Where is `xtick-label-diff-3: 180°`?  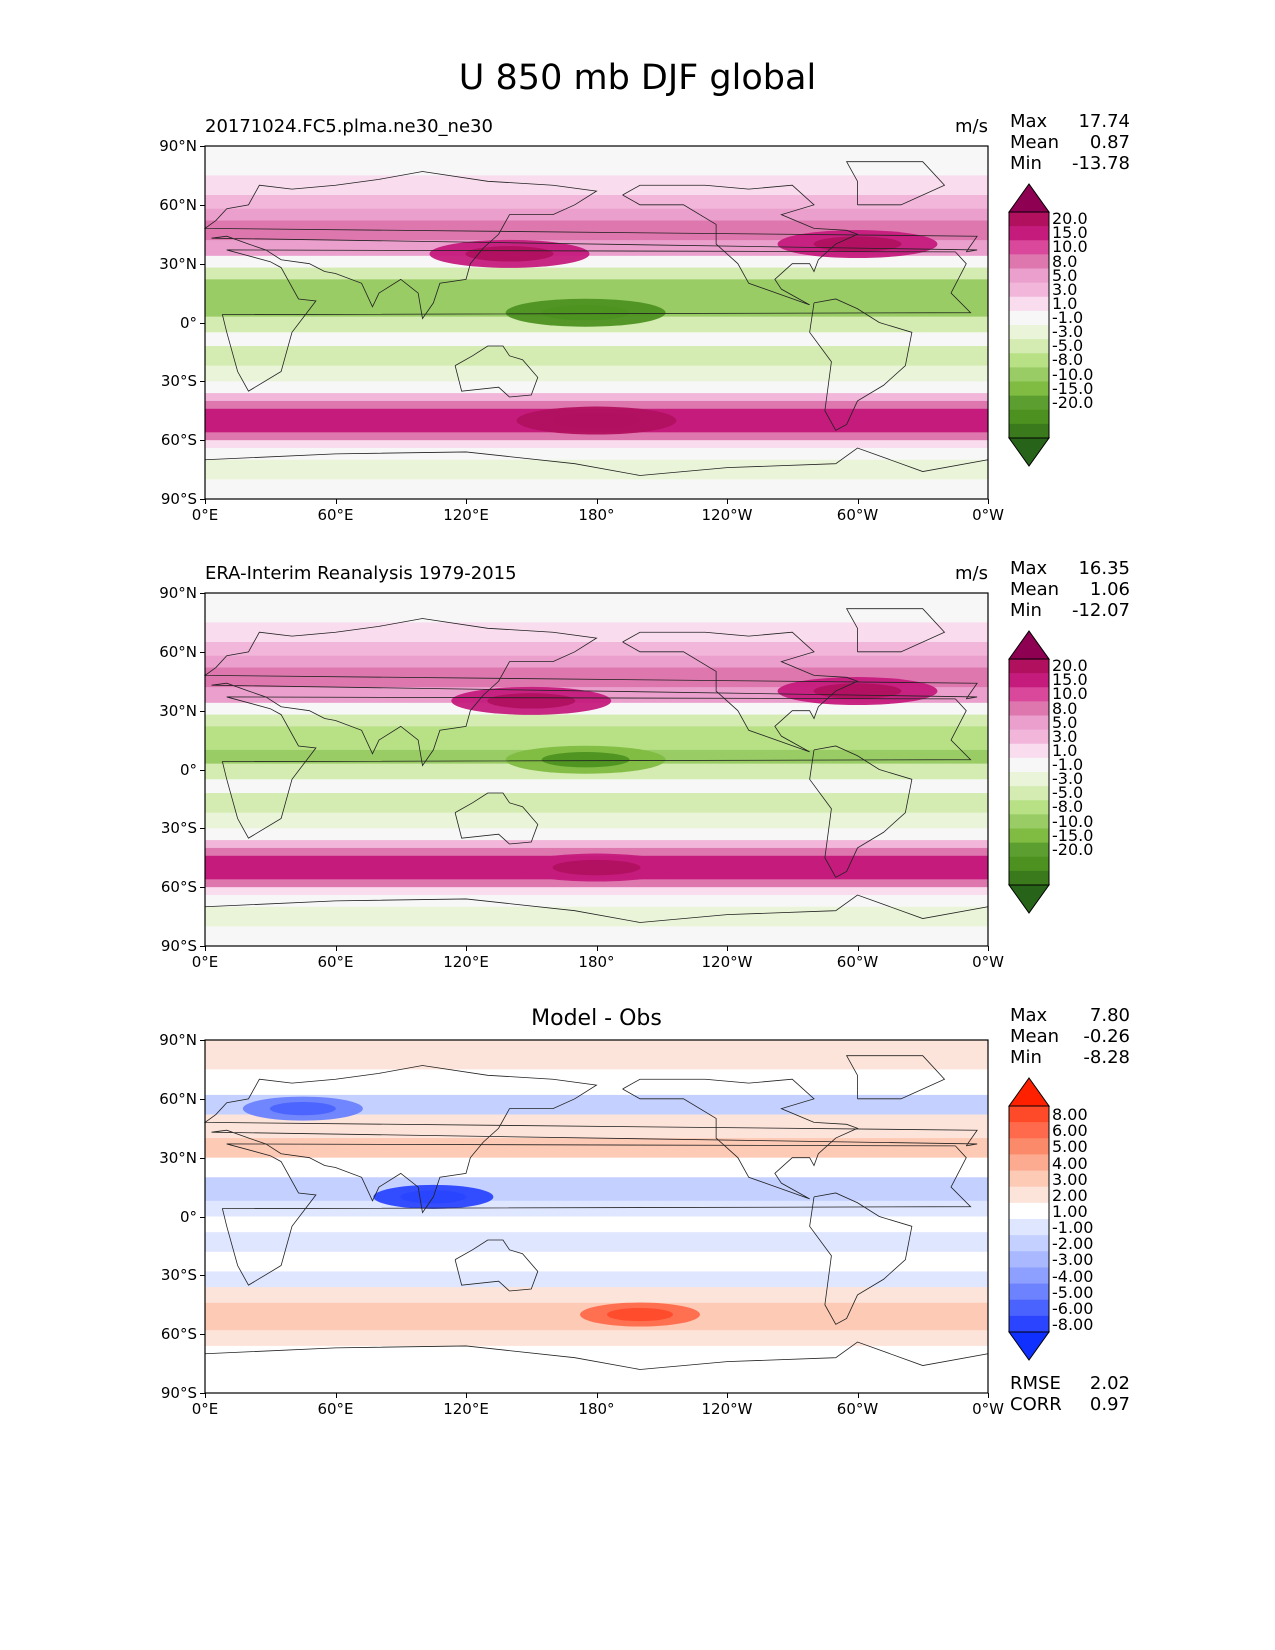 xtick-label-diff-3: 180° is located at coordinates (596, 1409).